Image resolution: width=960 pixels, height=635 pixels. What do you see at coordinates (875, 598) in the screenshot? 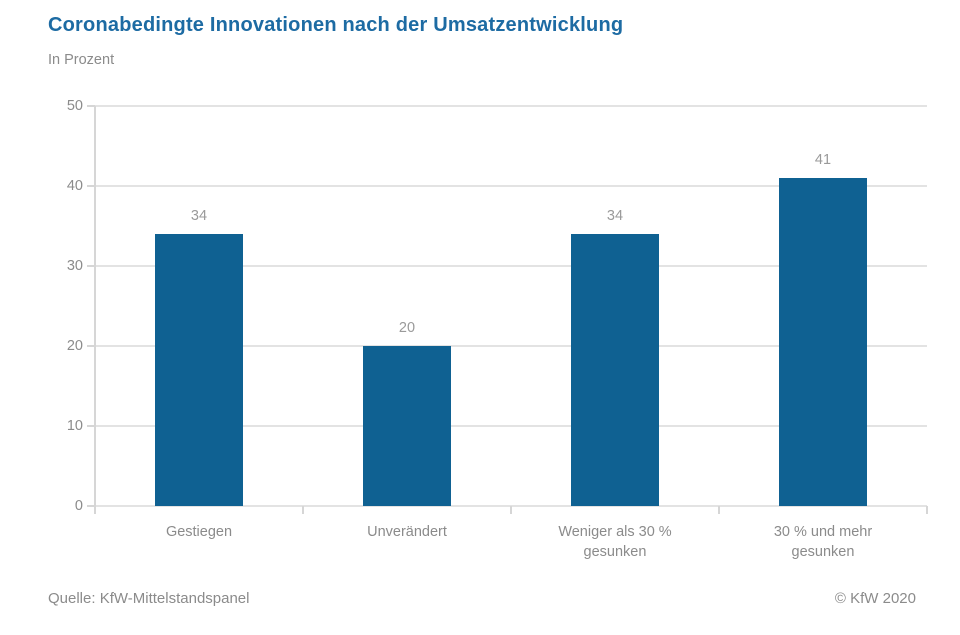
I see `copyright-note: © KfW 2020` at bounding box center [875, 598].